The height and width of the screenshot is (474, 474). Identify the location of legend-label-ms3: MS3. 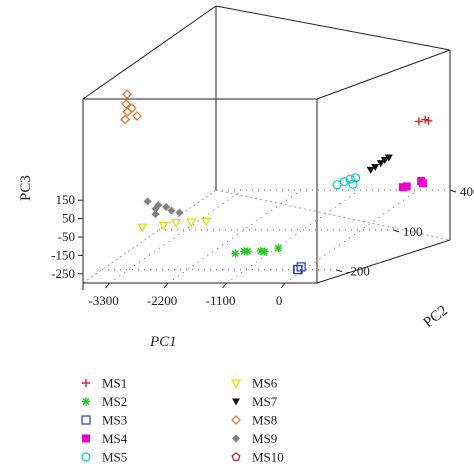
(114, 420).